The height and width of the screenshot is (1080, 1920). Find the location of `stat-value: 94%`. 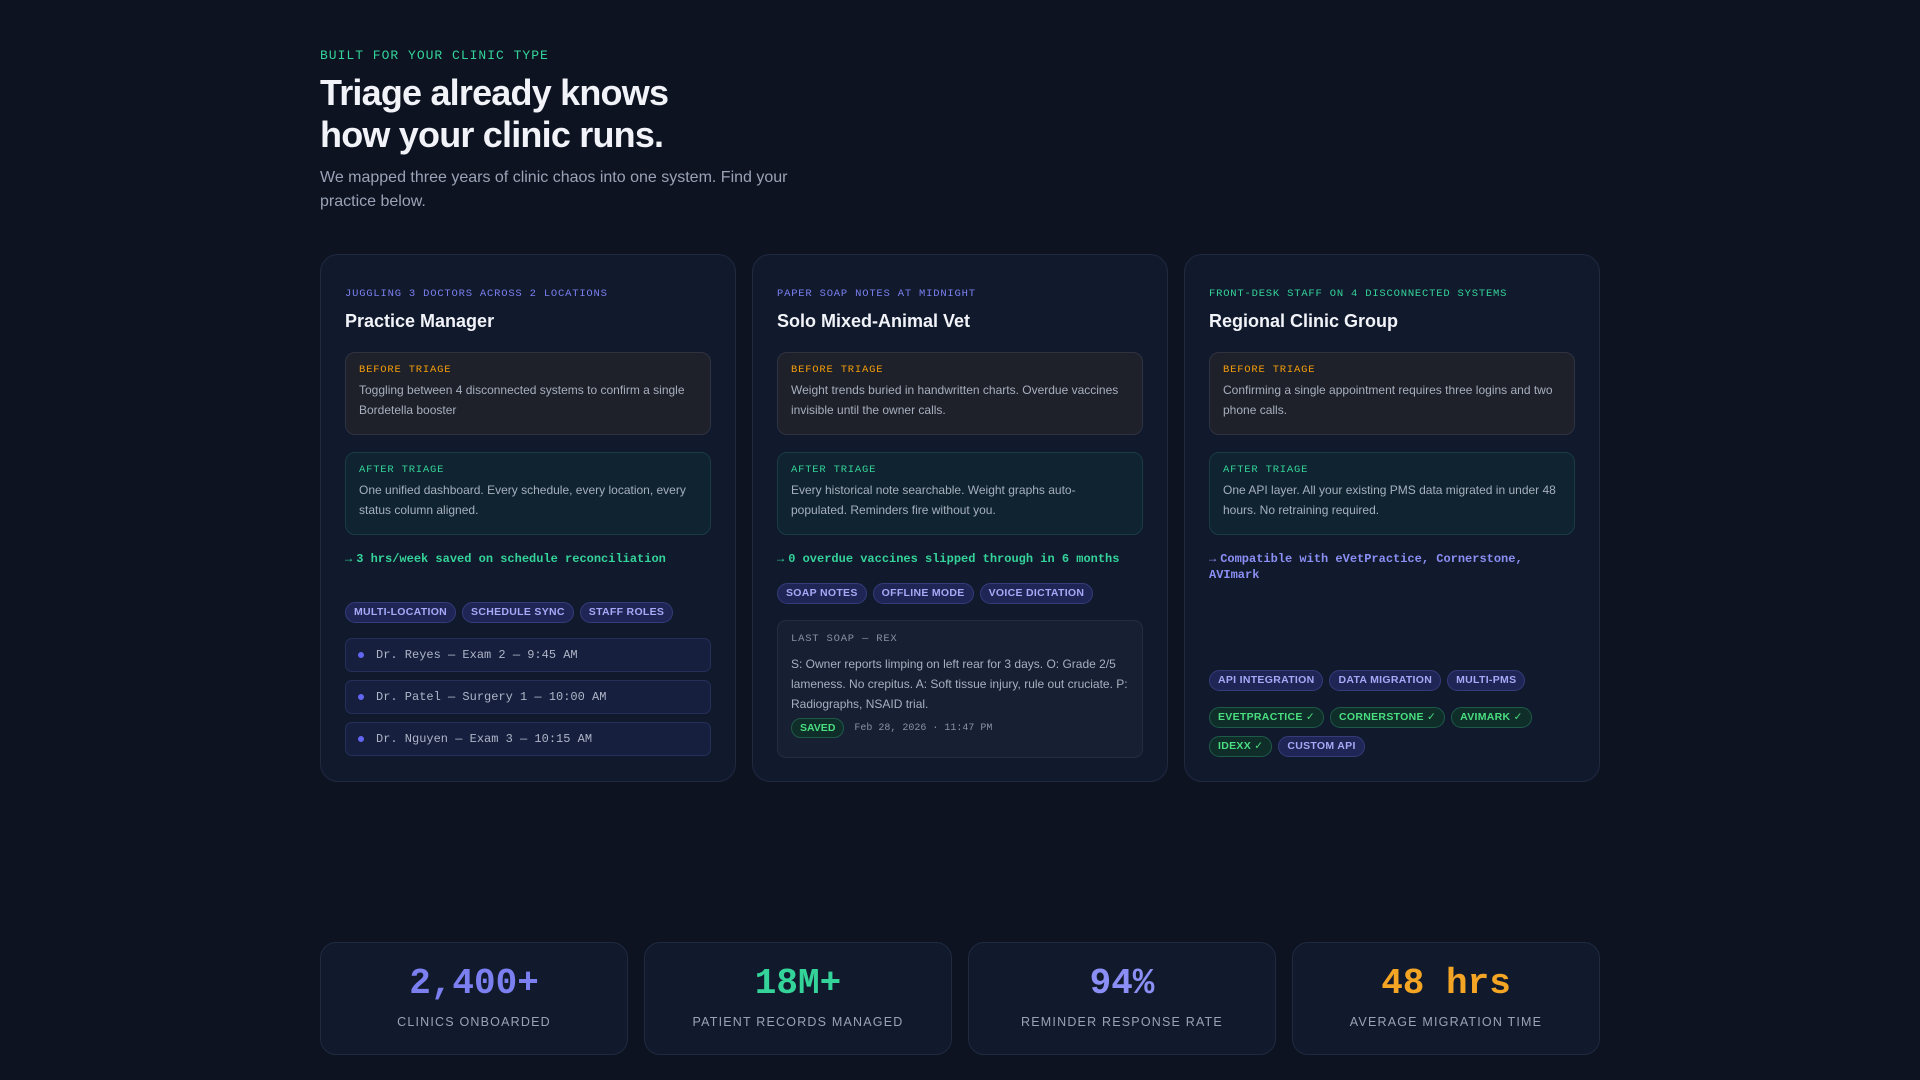

stat-value: 94% is located at coordinates (1122, 983).